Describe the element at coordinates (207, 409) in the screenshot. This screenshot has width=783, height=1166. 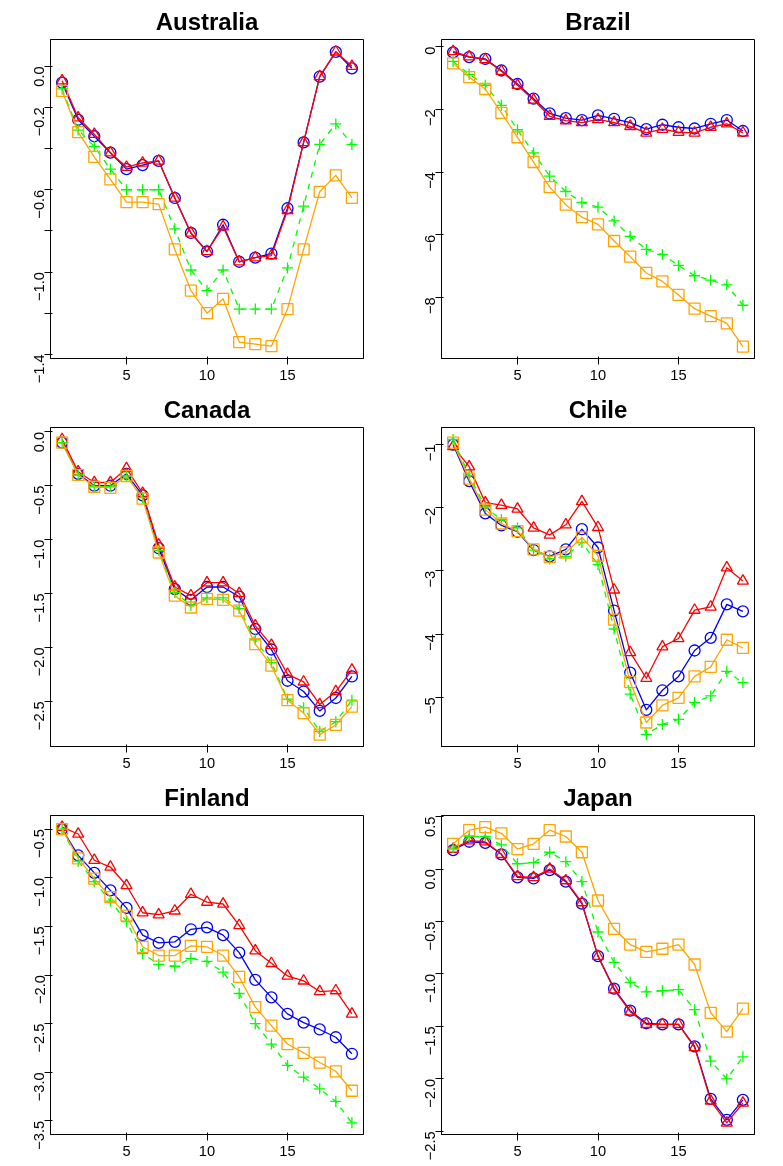
I see `chart-title: Canada` at that location.